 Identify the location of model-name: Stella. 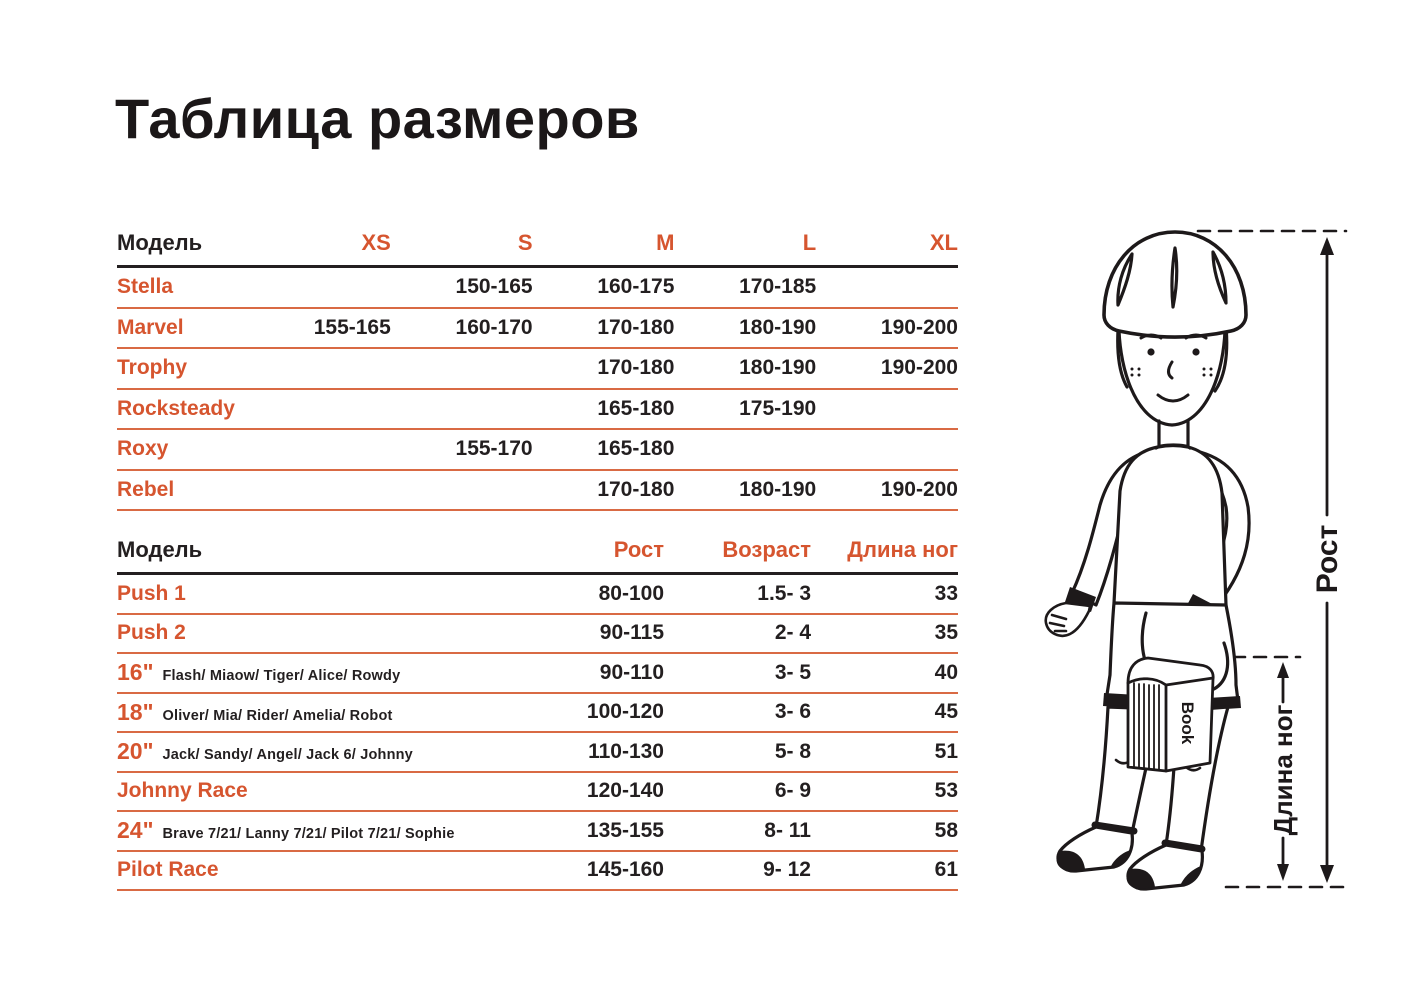
(145, 287).